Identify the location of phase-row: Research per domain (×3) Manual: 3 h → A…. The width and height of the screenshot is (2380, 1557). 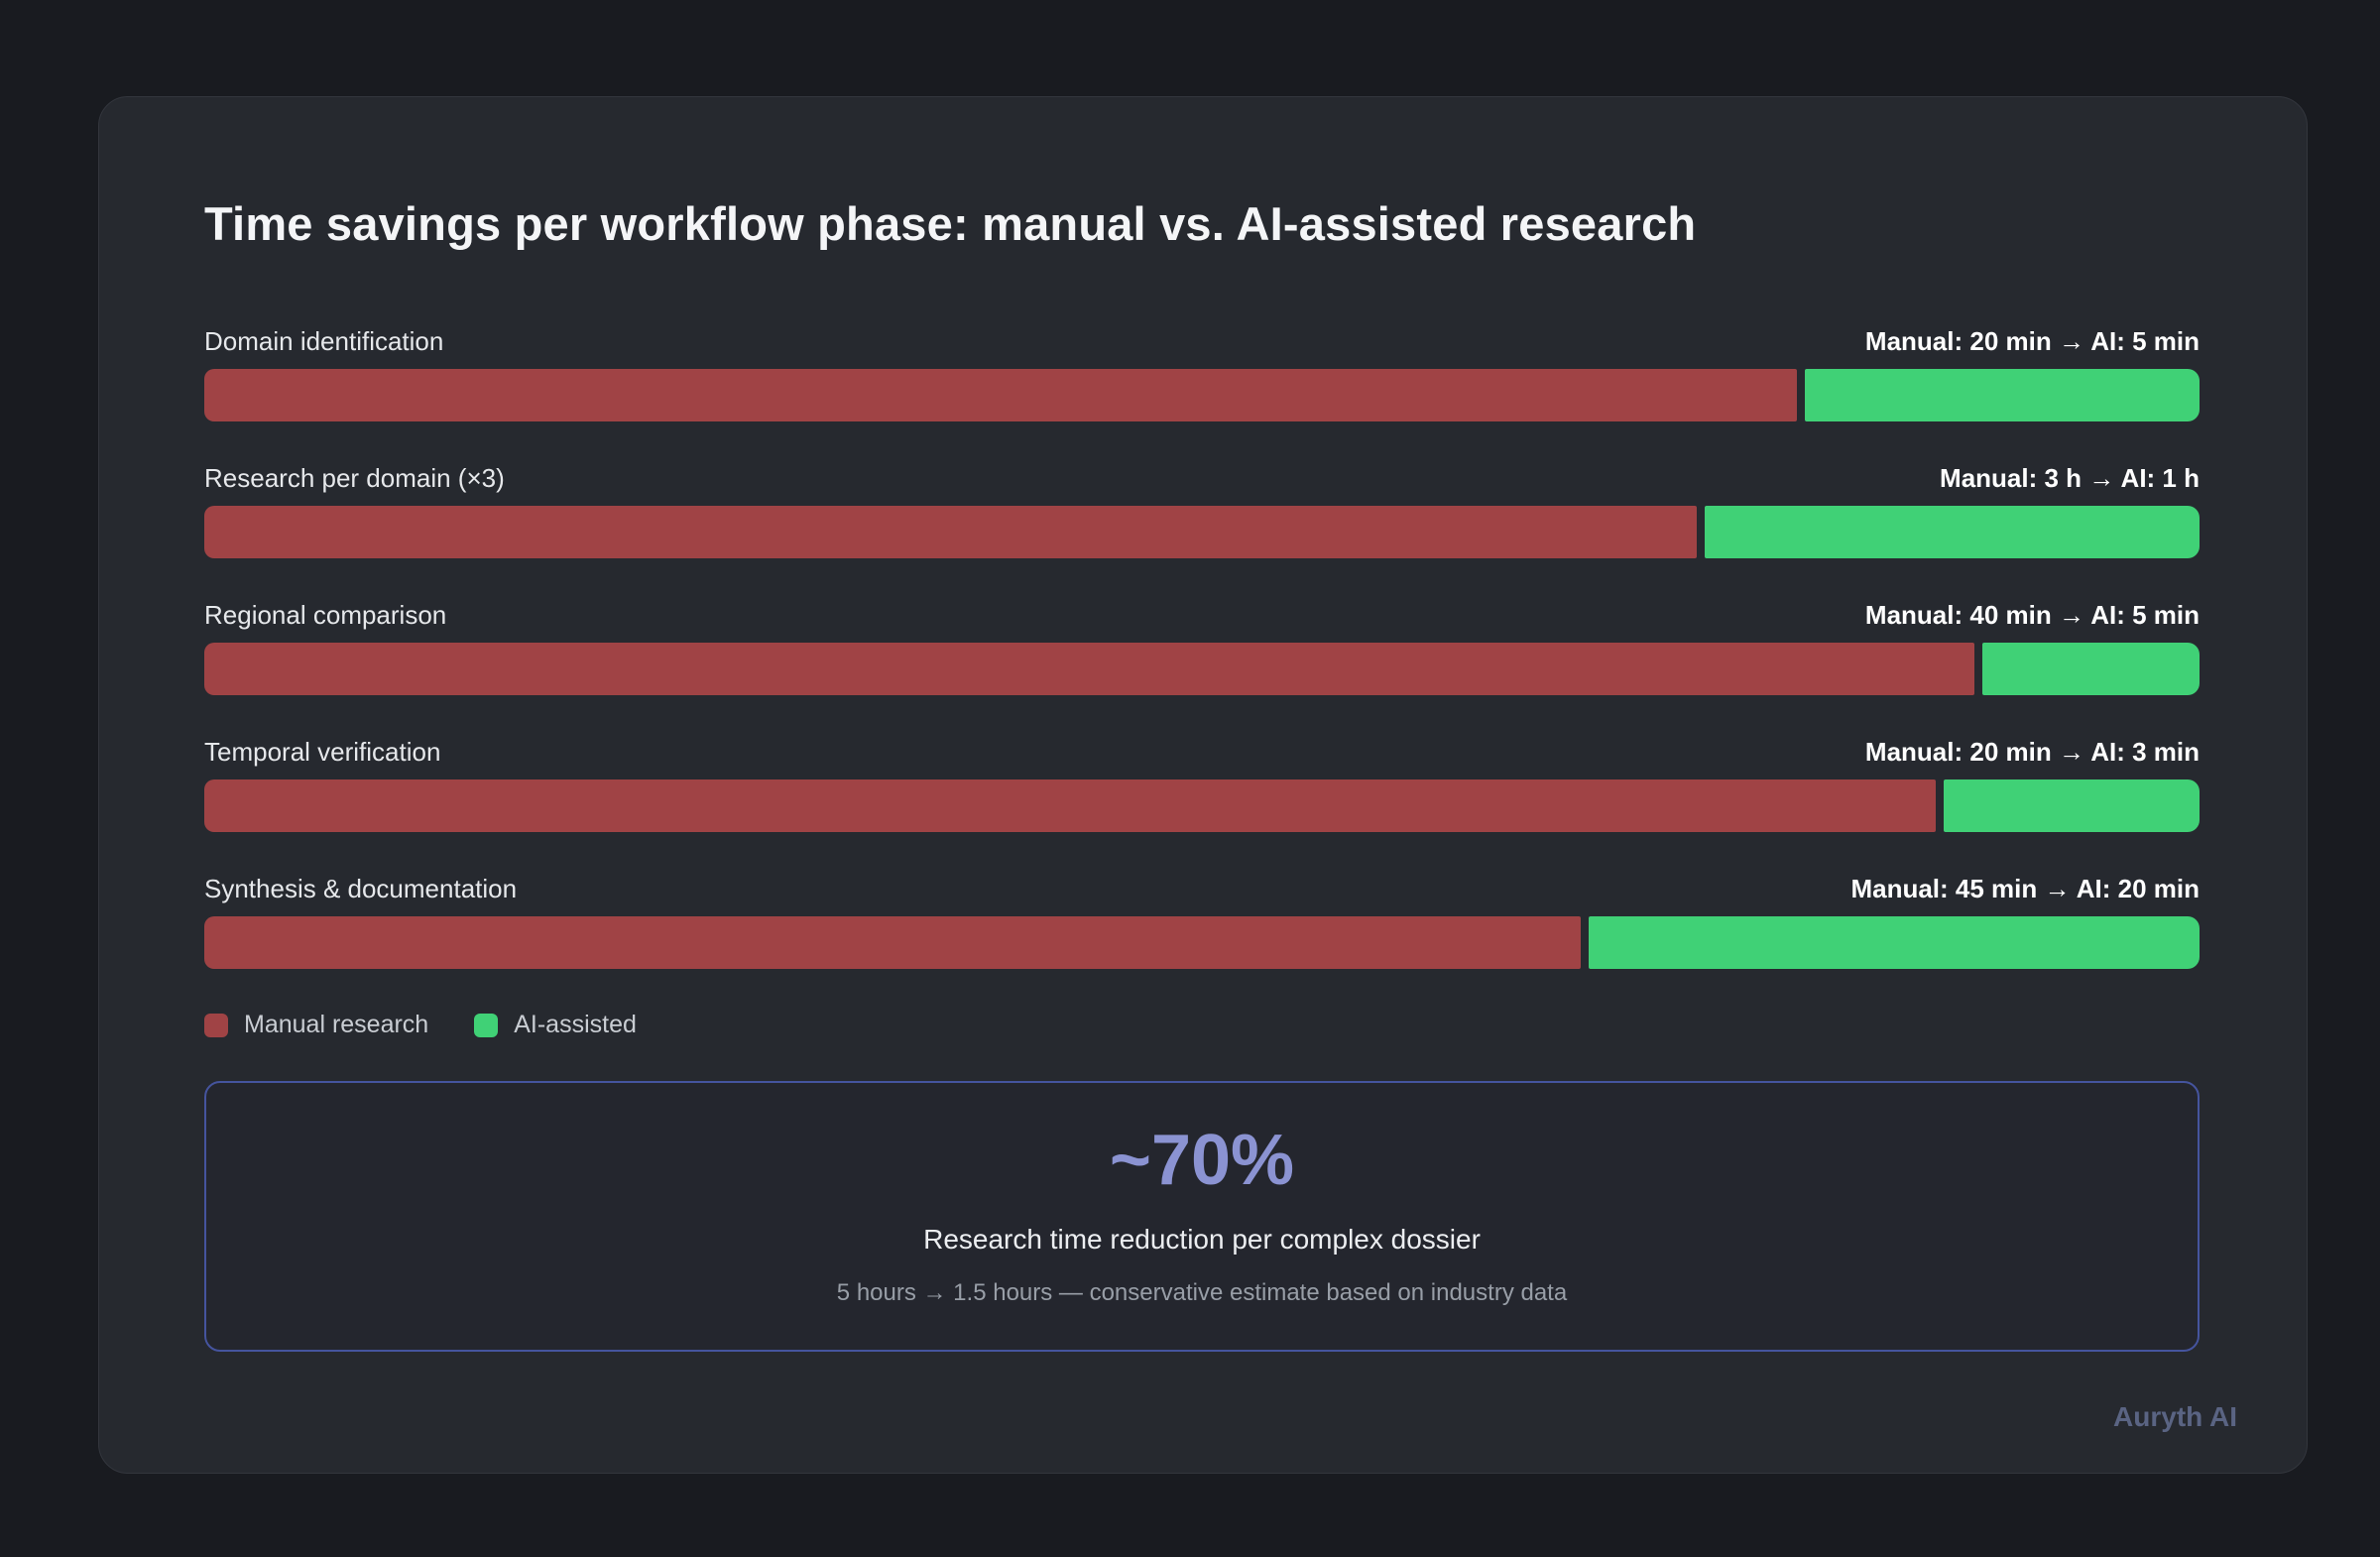
(1202, 510).